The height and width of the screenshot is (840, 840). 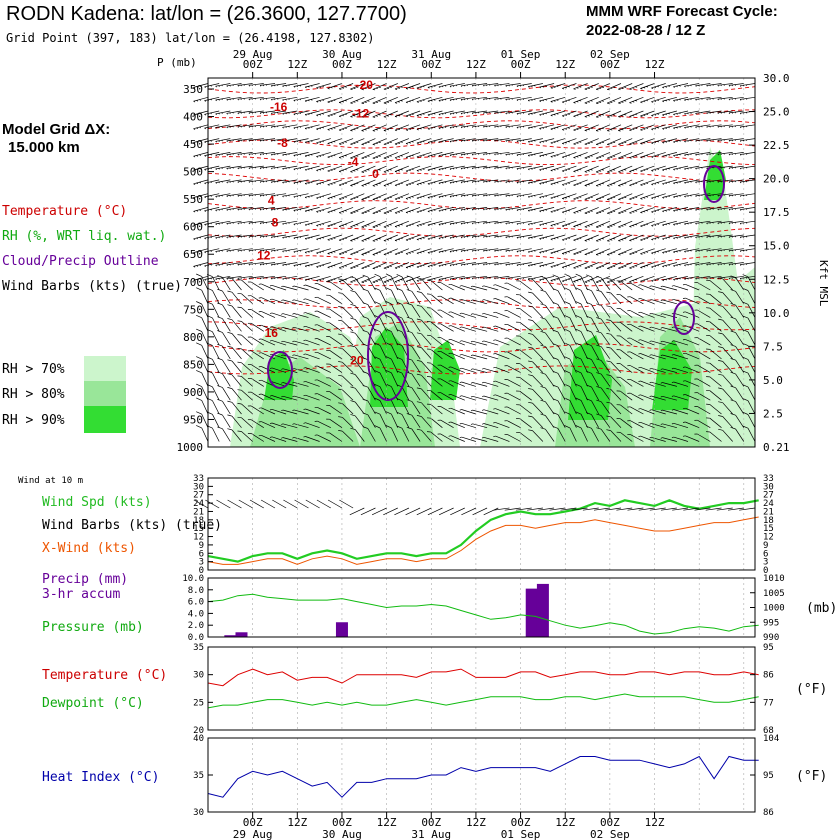 I want to click on day-label-bottom: 02 Sep, so click(x=610, y=834).